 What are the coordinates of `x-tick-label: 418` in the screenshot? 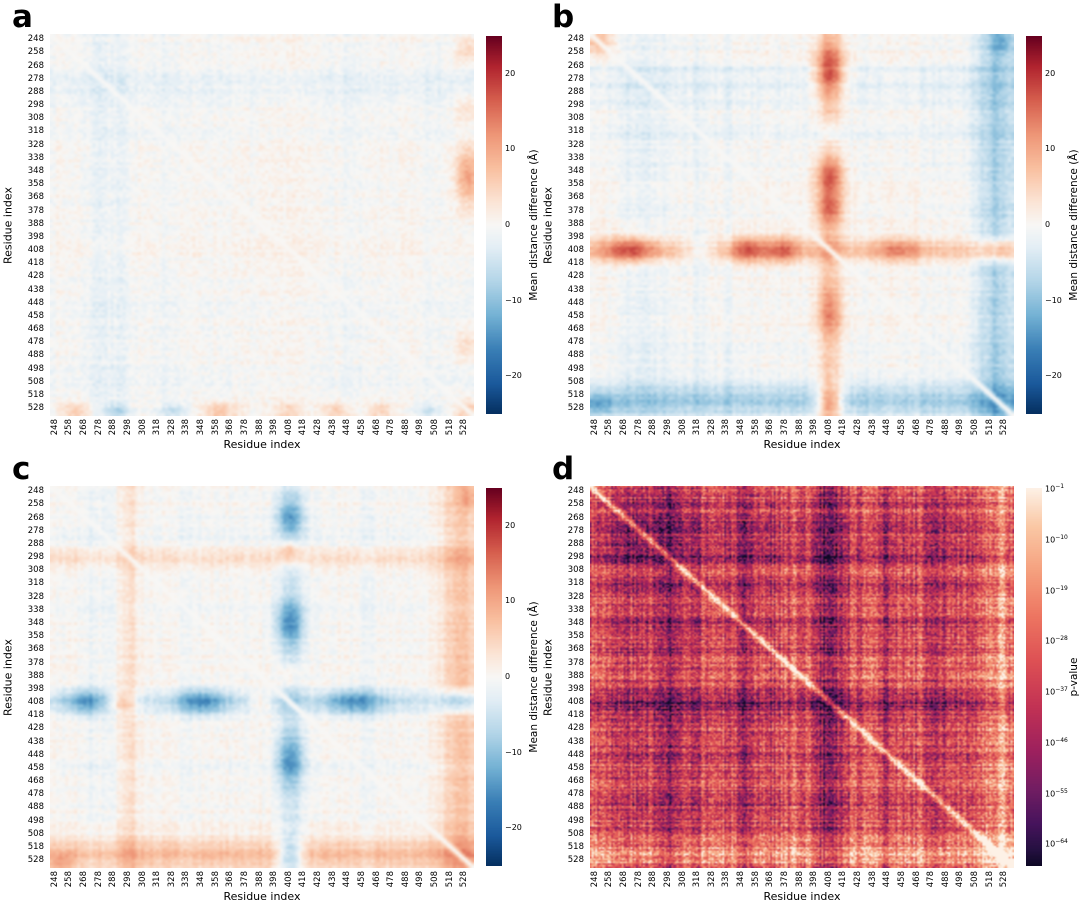 It's located at (303, 879).